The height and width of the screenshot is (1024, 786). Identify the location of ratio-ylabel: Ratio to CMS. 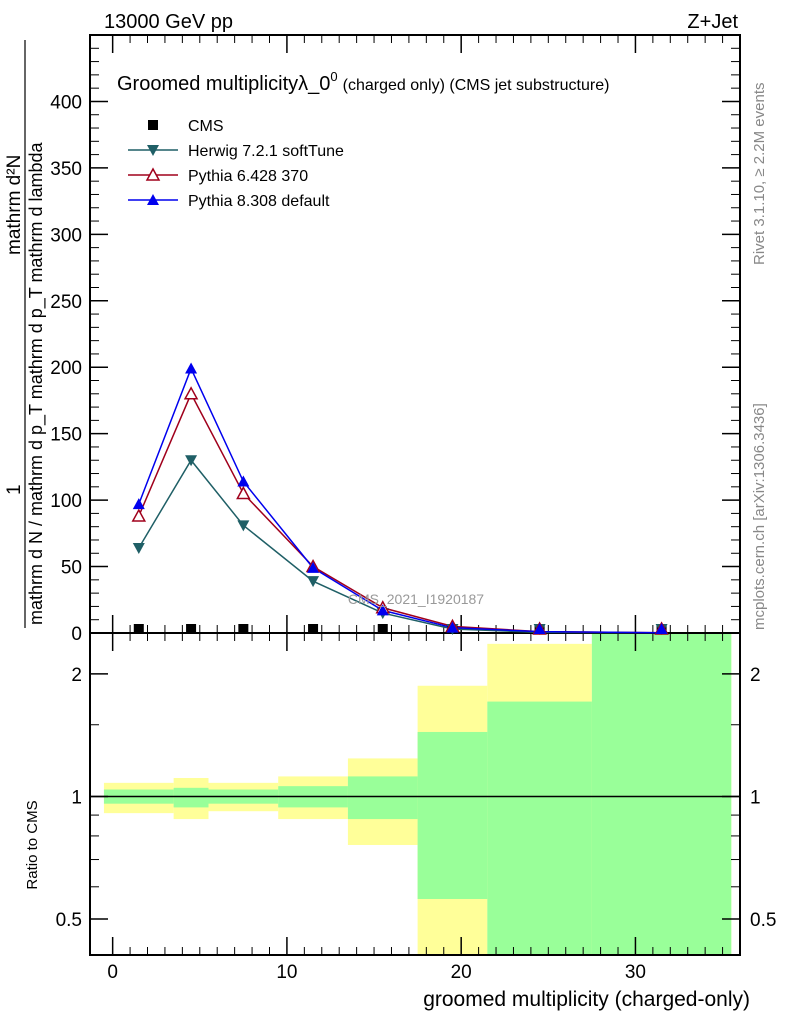
(32, 844).